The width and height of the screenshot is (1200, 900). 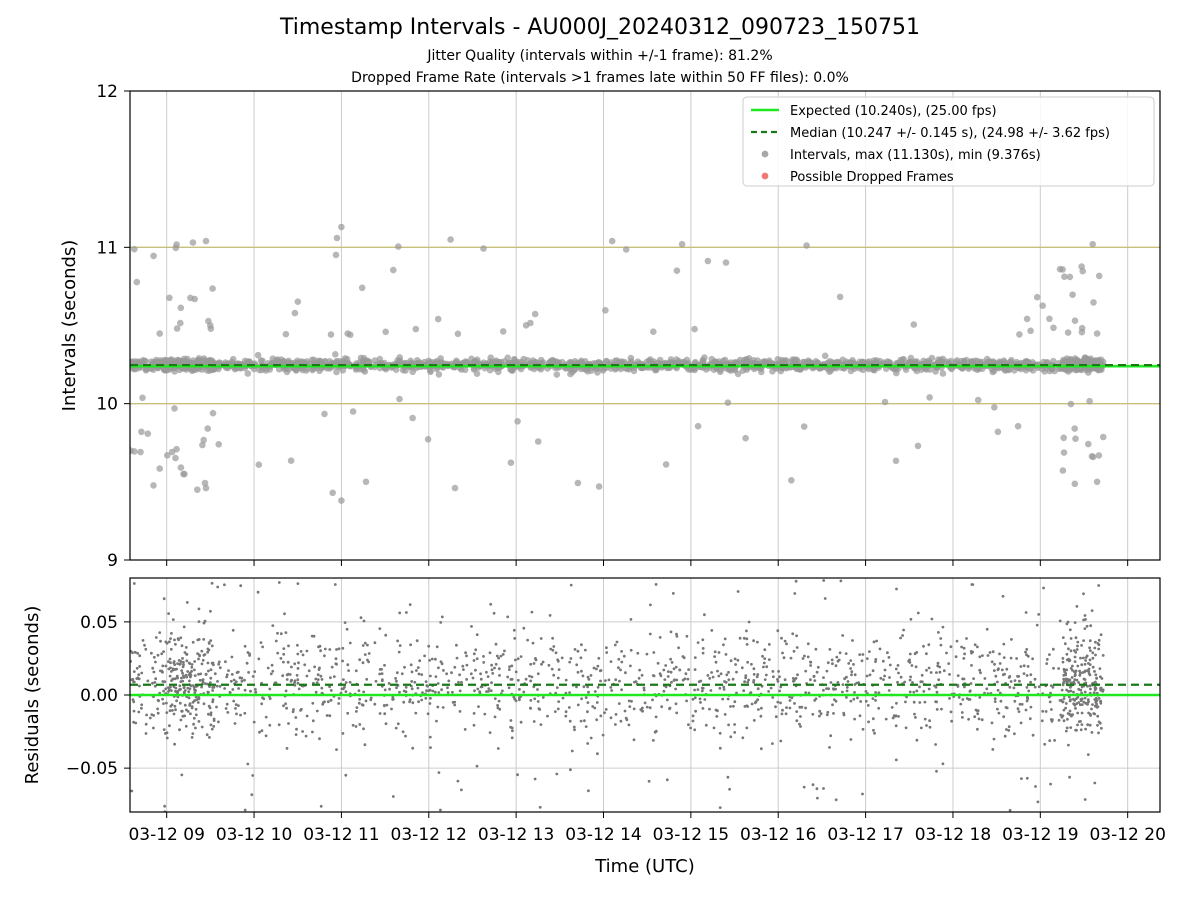 I want to click on xtick-label-5: 03-12 14, so click(x=603, y=835).